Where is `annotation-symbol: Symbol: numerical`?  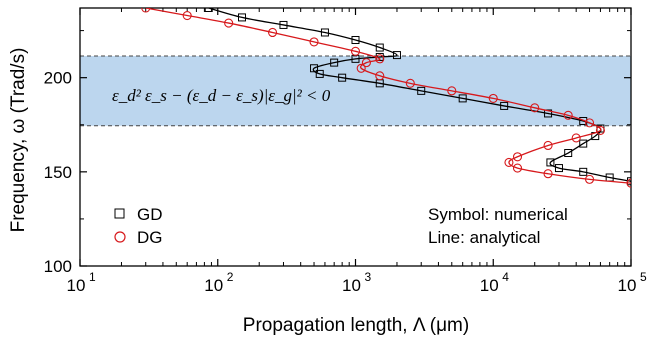 annotation-symbol: Symbol: numerical is located at coordinates (498, 214).